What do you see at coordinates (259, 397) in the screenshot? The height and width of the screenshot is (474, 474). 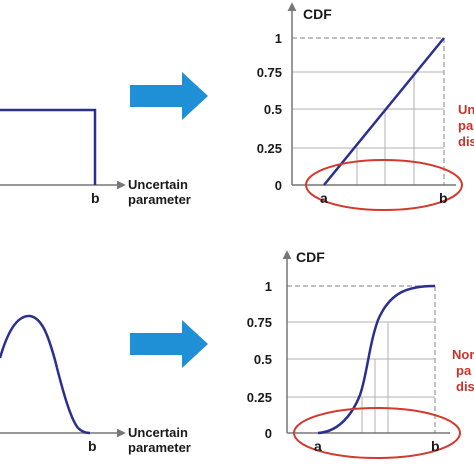 I see `bottom-cdf-ytick-025: 0.25` at bounding box center [259, 397].